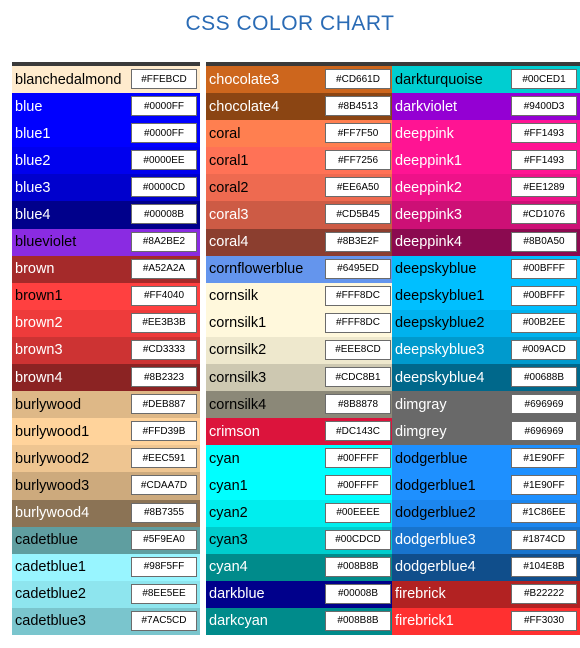  Describe the element at coordinates (300, 621) in the screenshot. I see `color-row: darkcyan #008B8B` at that location.